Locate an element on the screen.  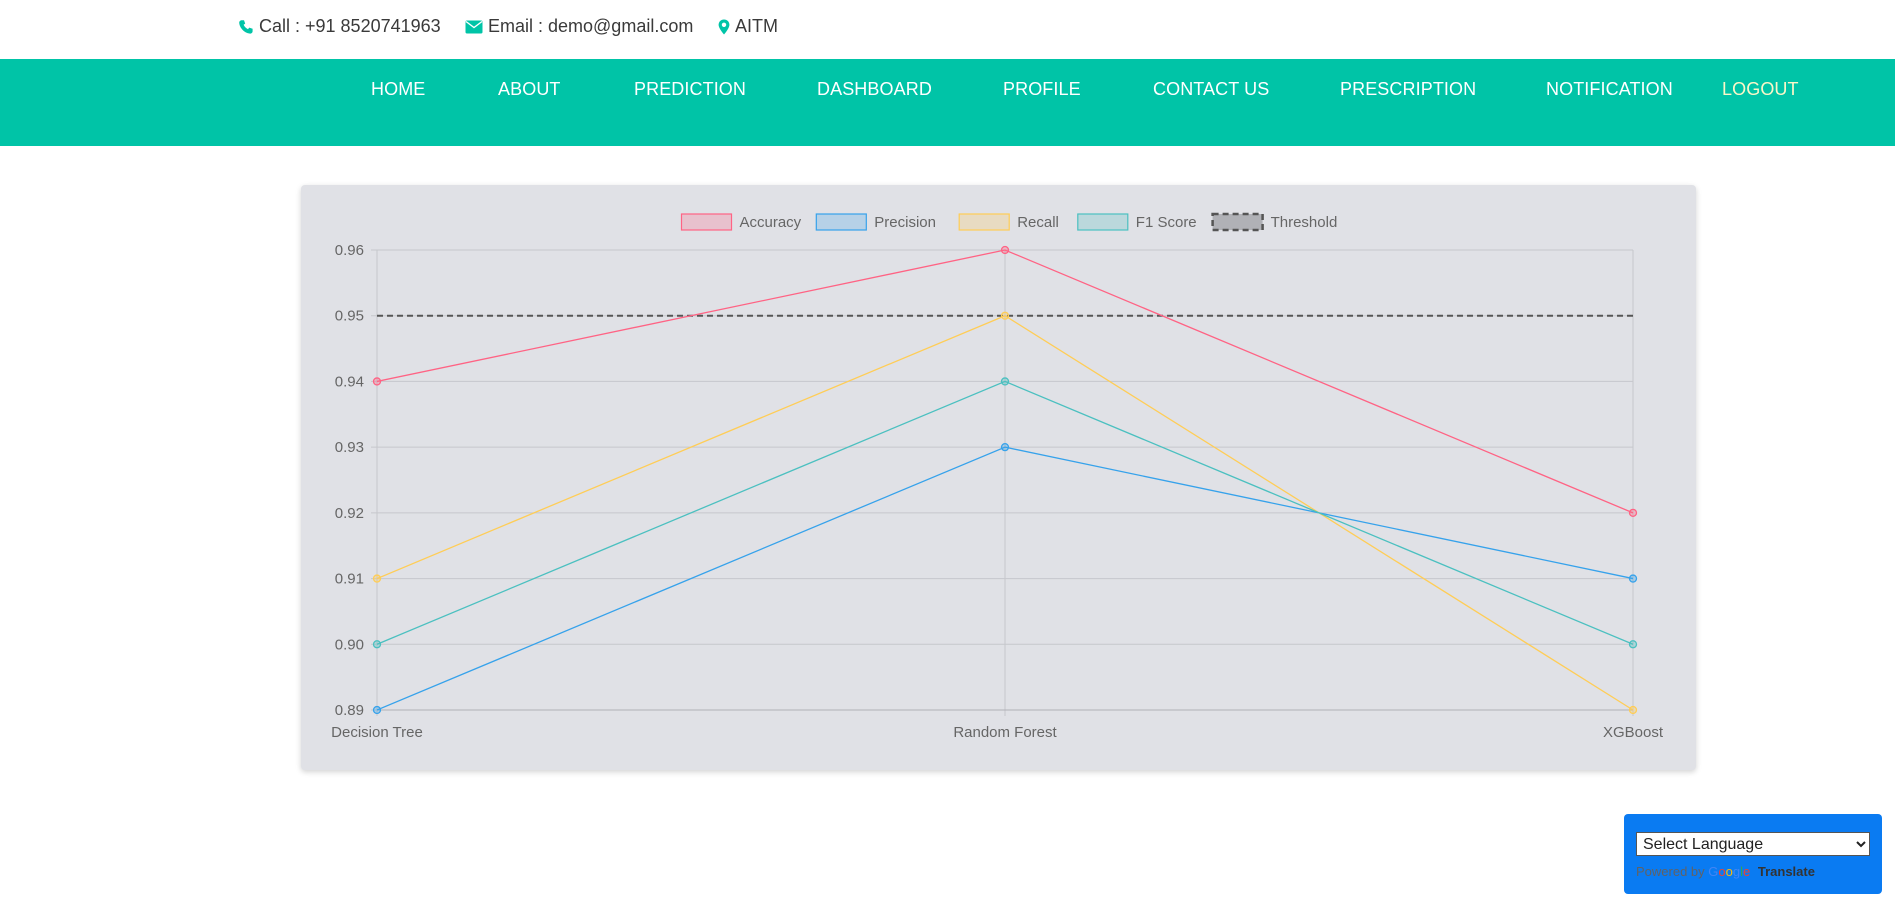
contact-email: Email : demo@gmail.com is located at coordinates (579, 26).